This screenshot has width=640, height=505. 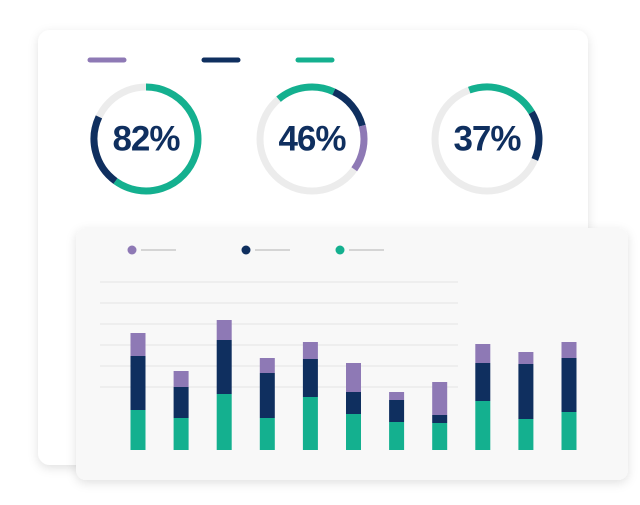 What do you see at coordinates (312, 139) in the screenshot?
I see `donut-label: 46%` at bounding box center [312, 139].